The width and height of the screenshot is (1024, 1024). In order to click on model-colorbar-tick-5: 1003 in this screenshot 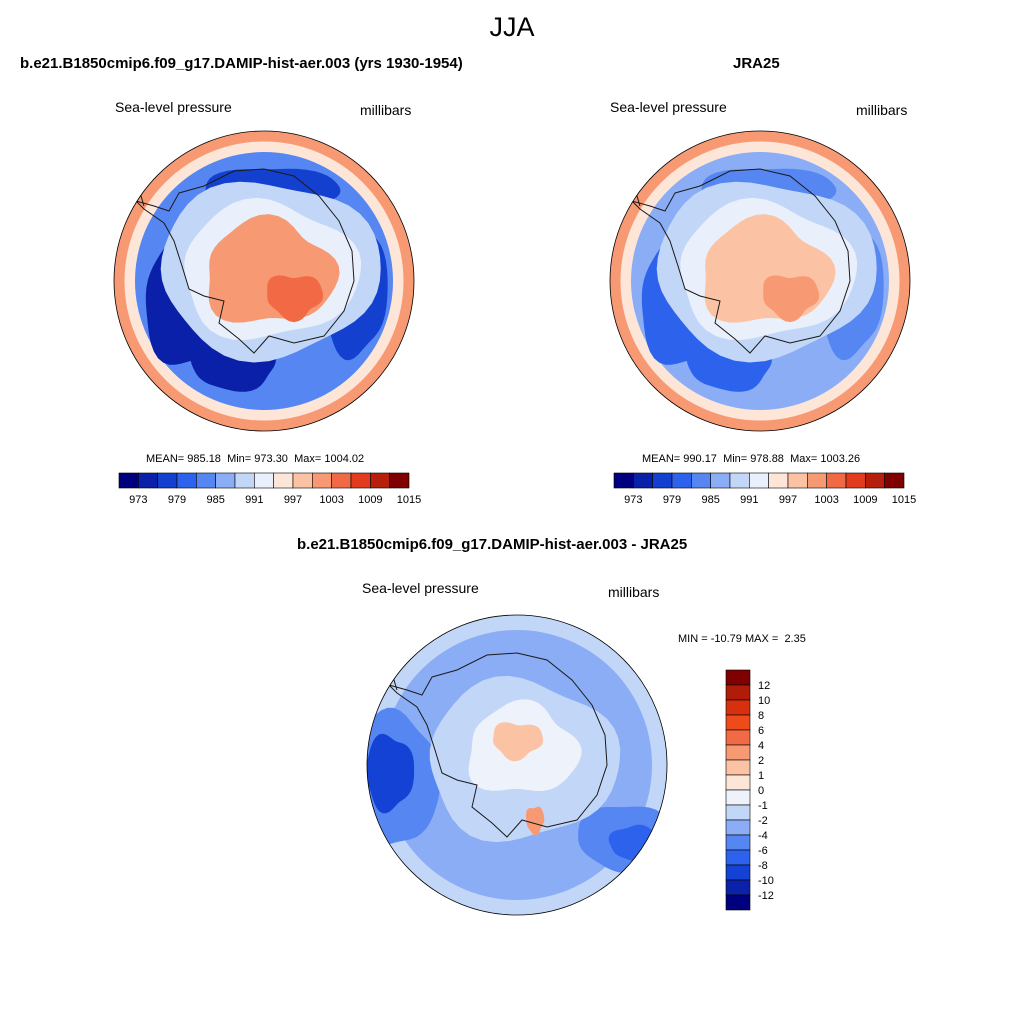, I will do `click(331, 500)`.